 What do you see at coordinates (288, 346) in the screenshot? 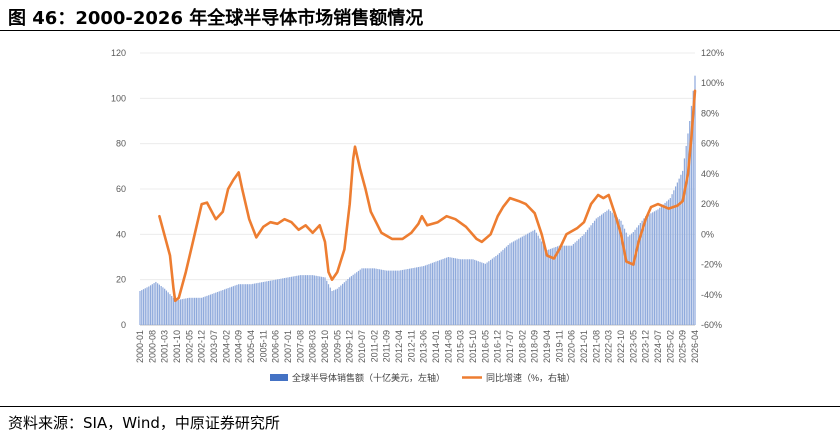
I see `x-tick-label: 2007-01` at bounding box center [288, 346].